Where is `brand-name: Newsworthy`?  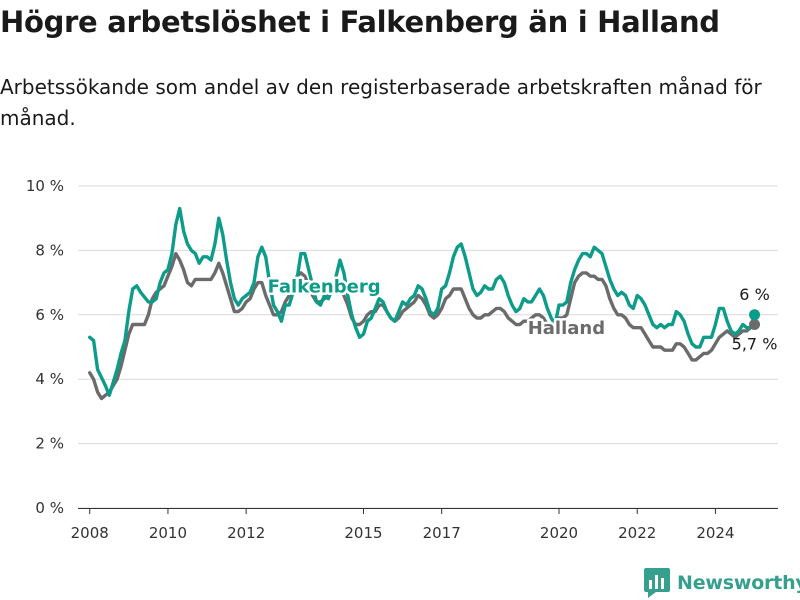 brand-name: Newsworthy is located at coordinates (738, 583).